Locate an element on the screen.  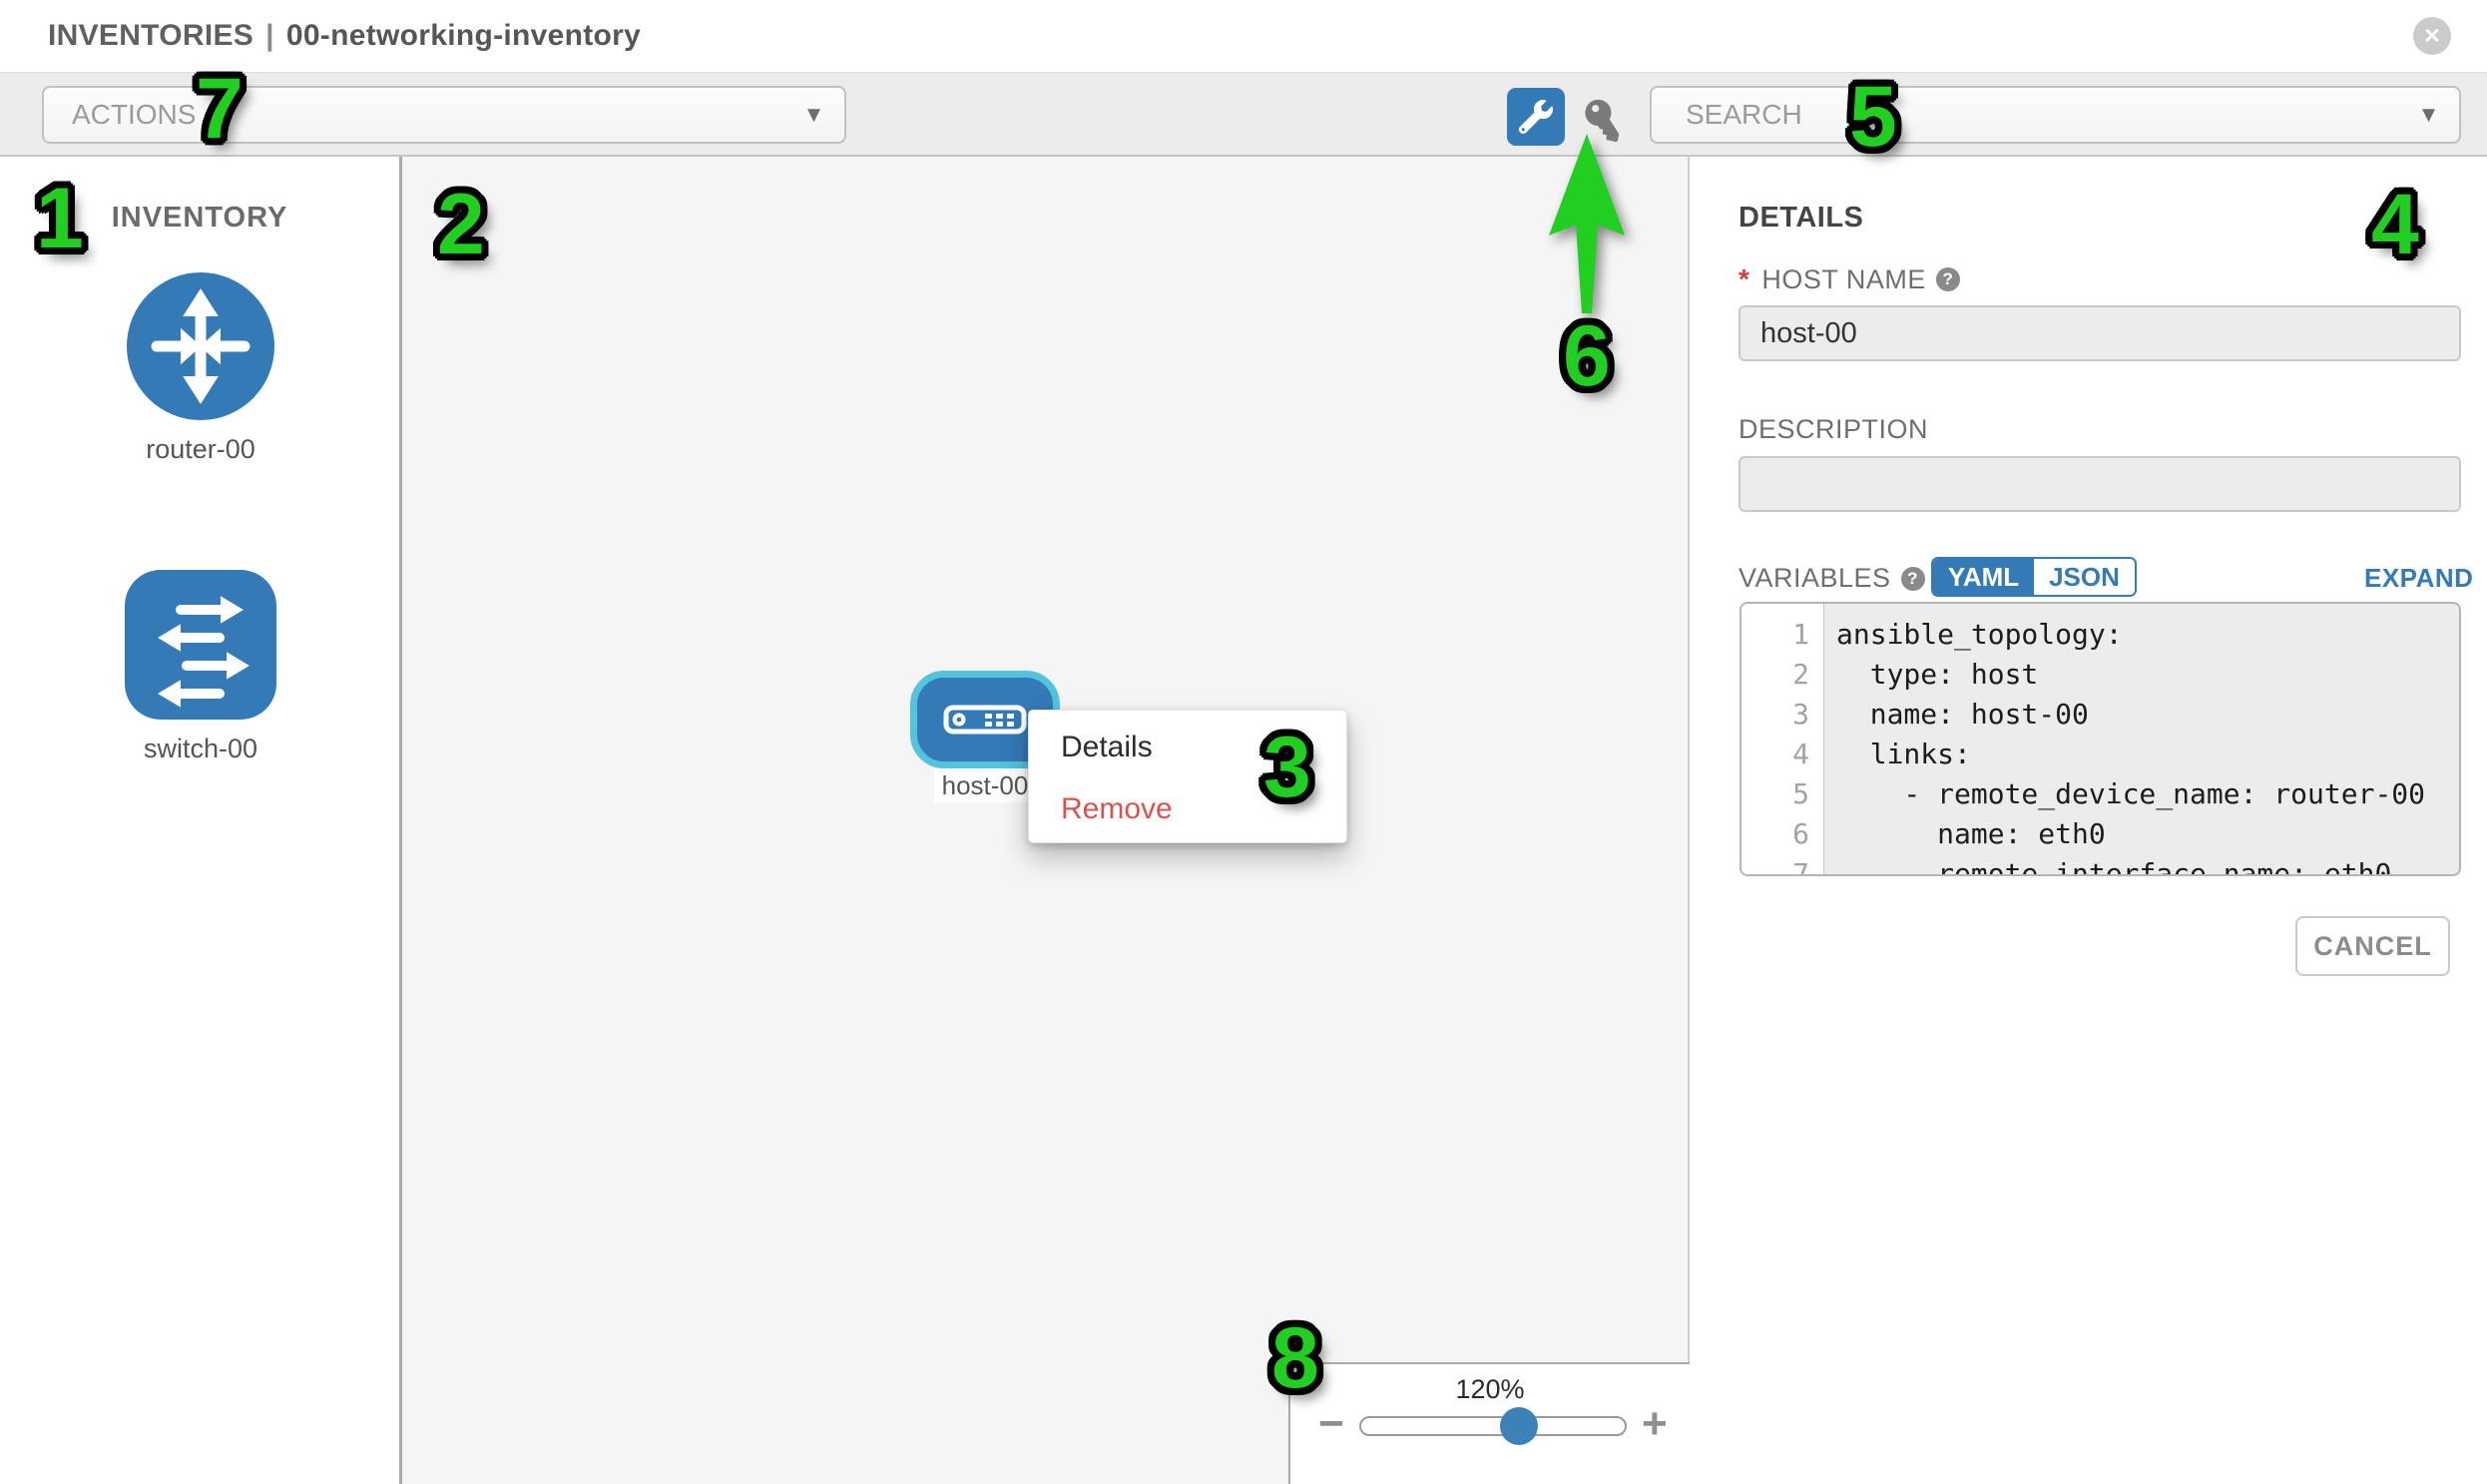
key-button is located at coordinates (1602, 120).